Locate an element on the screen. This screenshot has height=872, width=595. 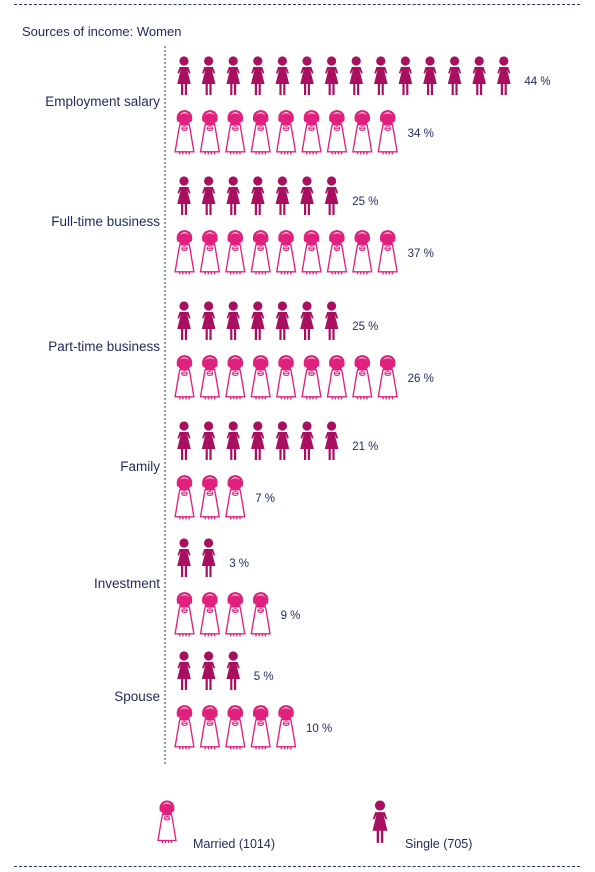
chart-title: Sources of income: Women is located at coordinates (102, 31).